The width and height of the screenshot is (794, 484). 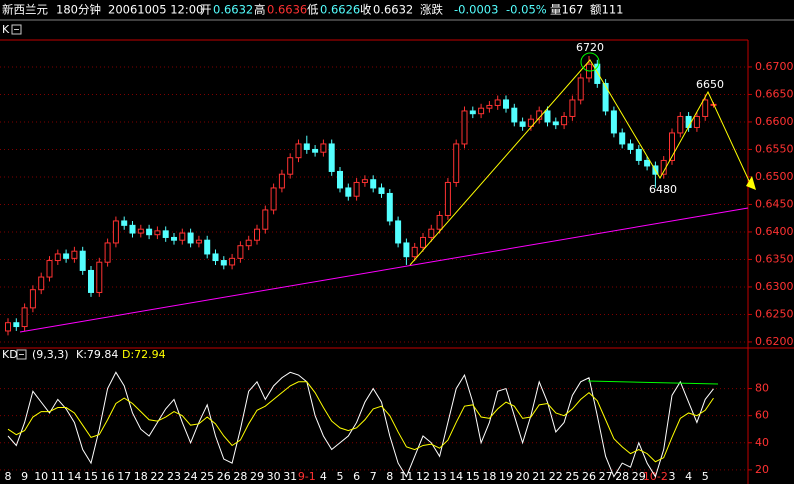 I want to click on x-tick-label: 29, so click(x=257, y=476).